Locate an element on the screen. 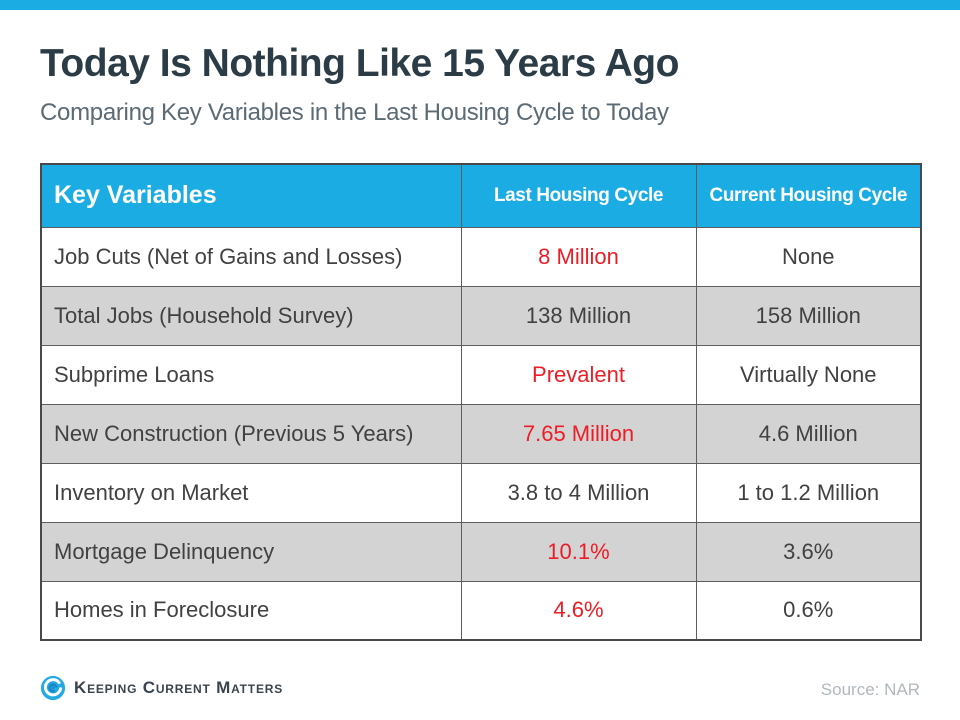  kcm-logo: Keeping Current Matters is located at coordinates (161, 688).